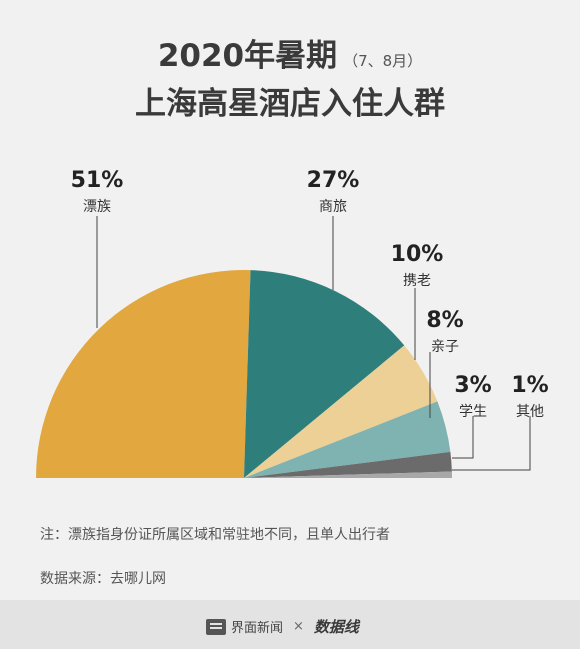 Image resolution: width=580 pixels, height=649 pixels. Describe the element at coordinates (530, 412) in the screenshot. I see `category-label-qi-ta: 其他` at that location.